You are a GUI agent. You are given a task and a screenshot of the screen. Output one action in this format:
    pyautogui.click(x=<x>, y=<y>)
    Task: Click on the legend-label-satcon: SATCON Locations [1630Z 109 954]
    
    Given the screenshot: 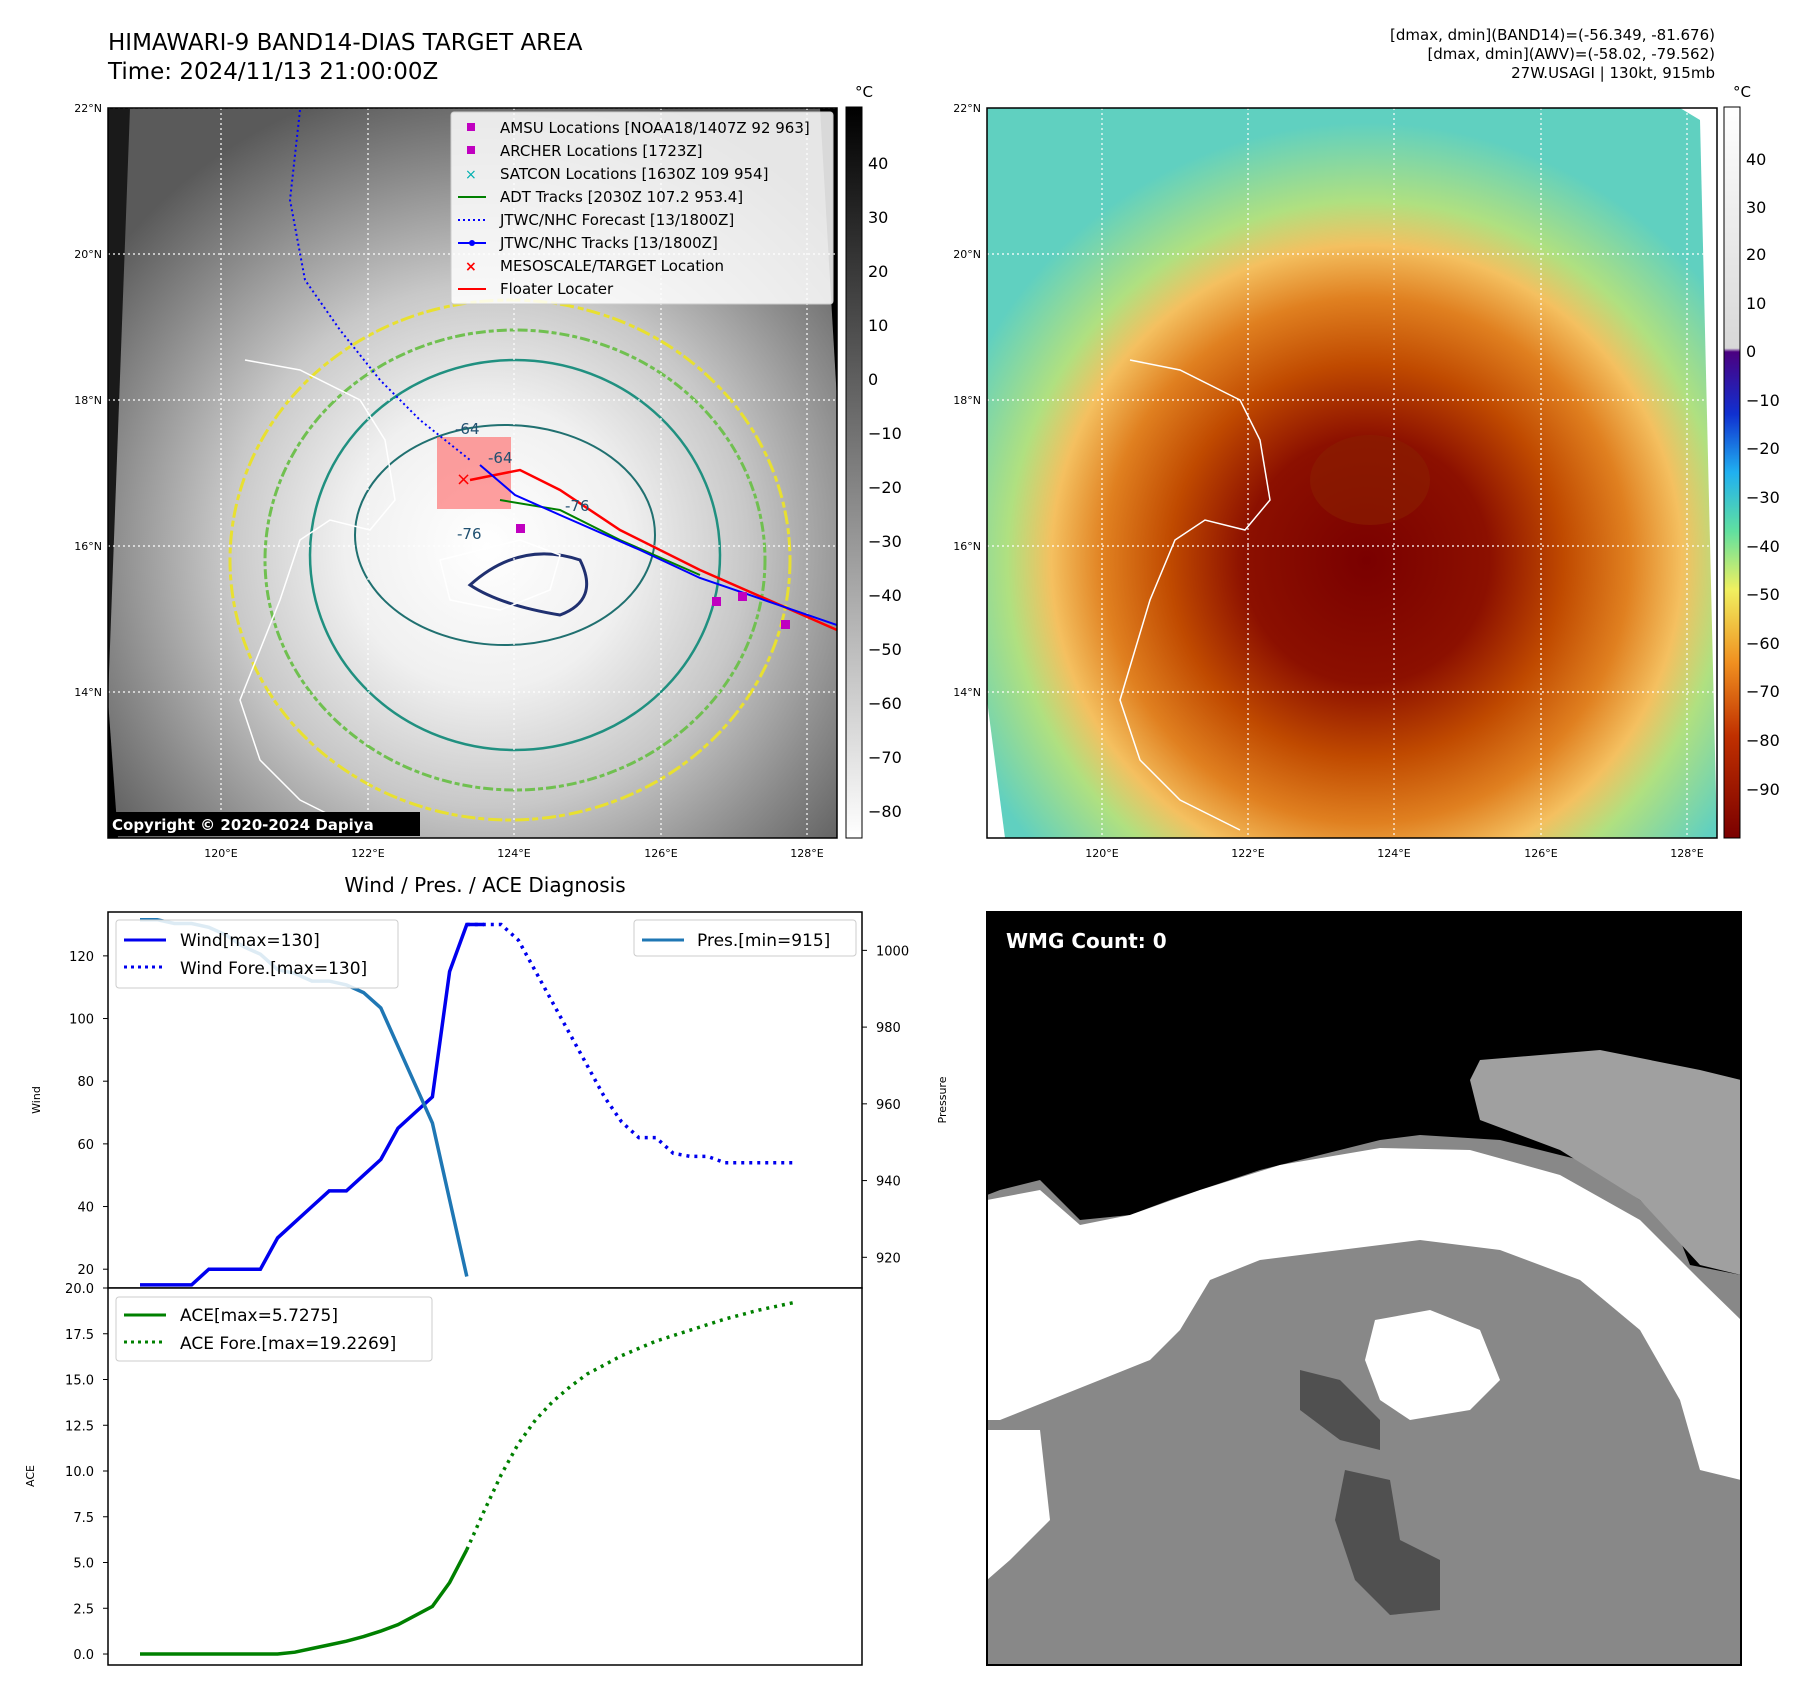 What is the action you would take?
    pyautogui.click(x=634, y=174)
    